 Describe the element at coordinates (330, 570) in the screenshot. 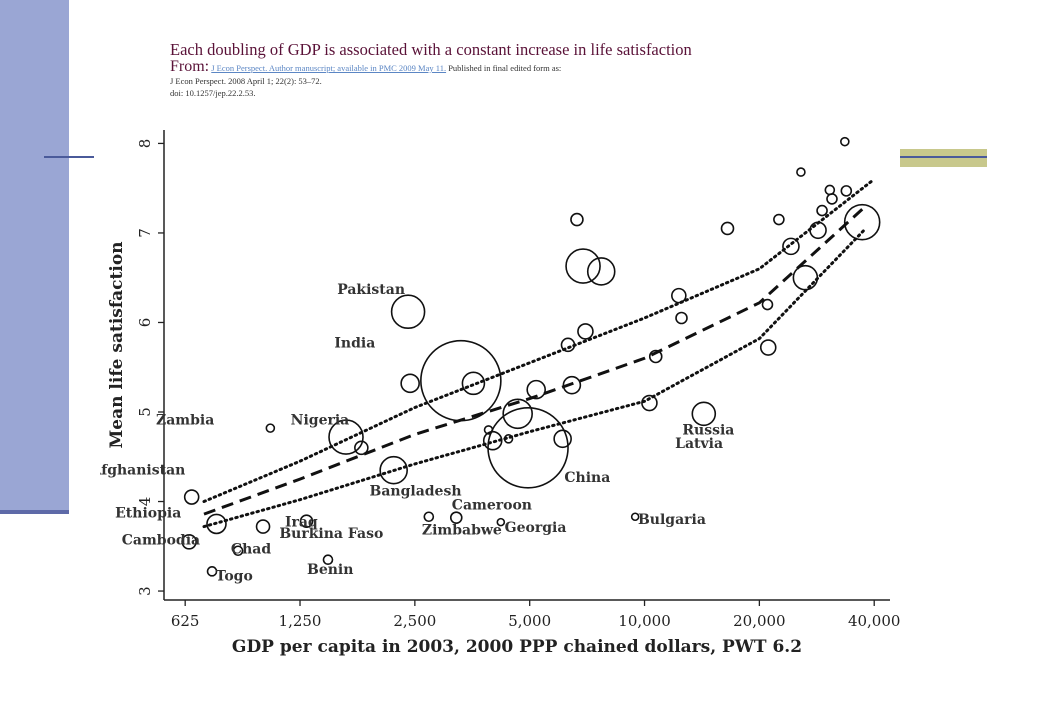

I see `country-label: Benin` at that location.